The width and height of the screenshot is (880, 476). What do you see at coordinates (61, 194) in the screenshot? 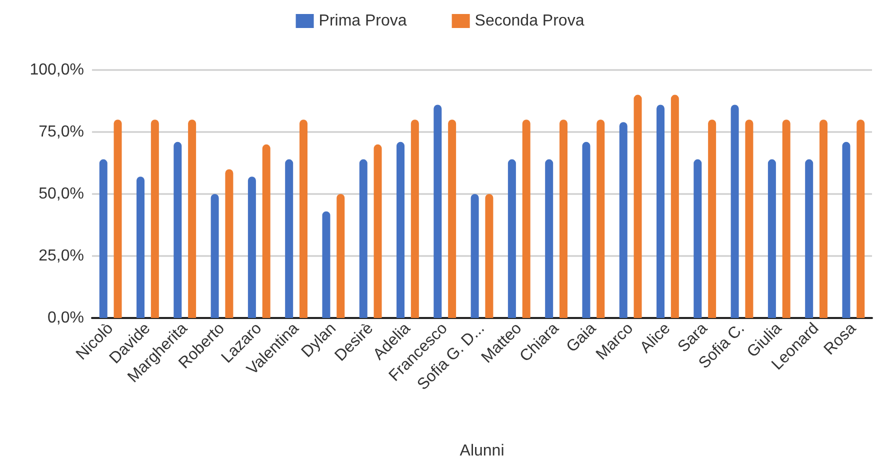
I see `y-tick-label: 50,0%` at bounding box center [61, 194].